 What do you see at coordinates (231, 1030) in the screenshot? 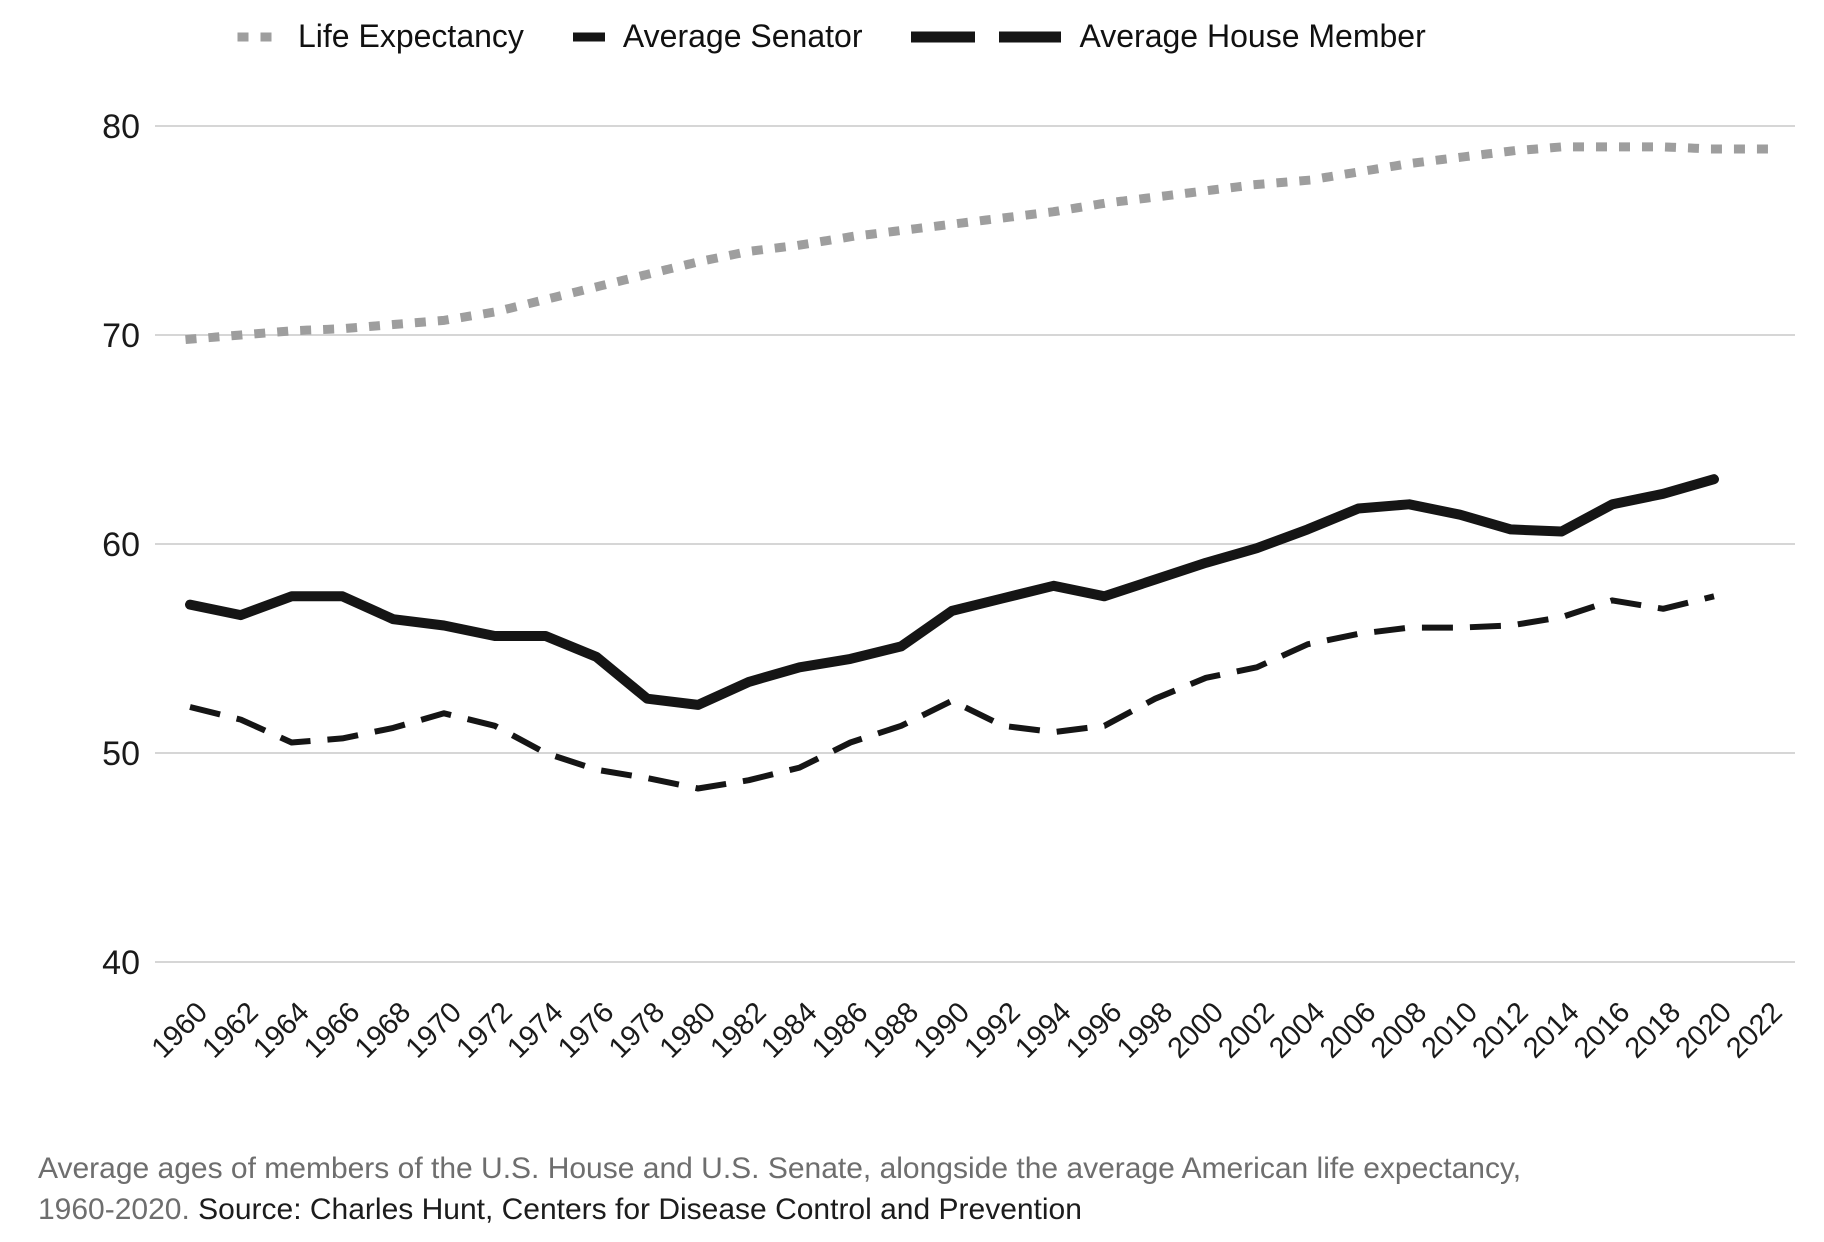
I see `x-tick-label: 1962` at bounding box center [231, 1030].